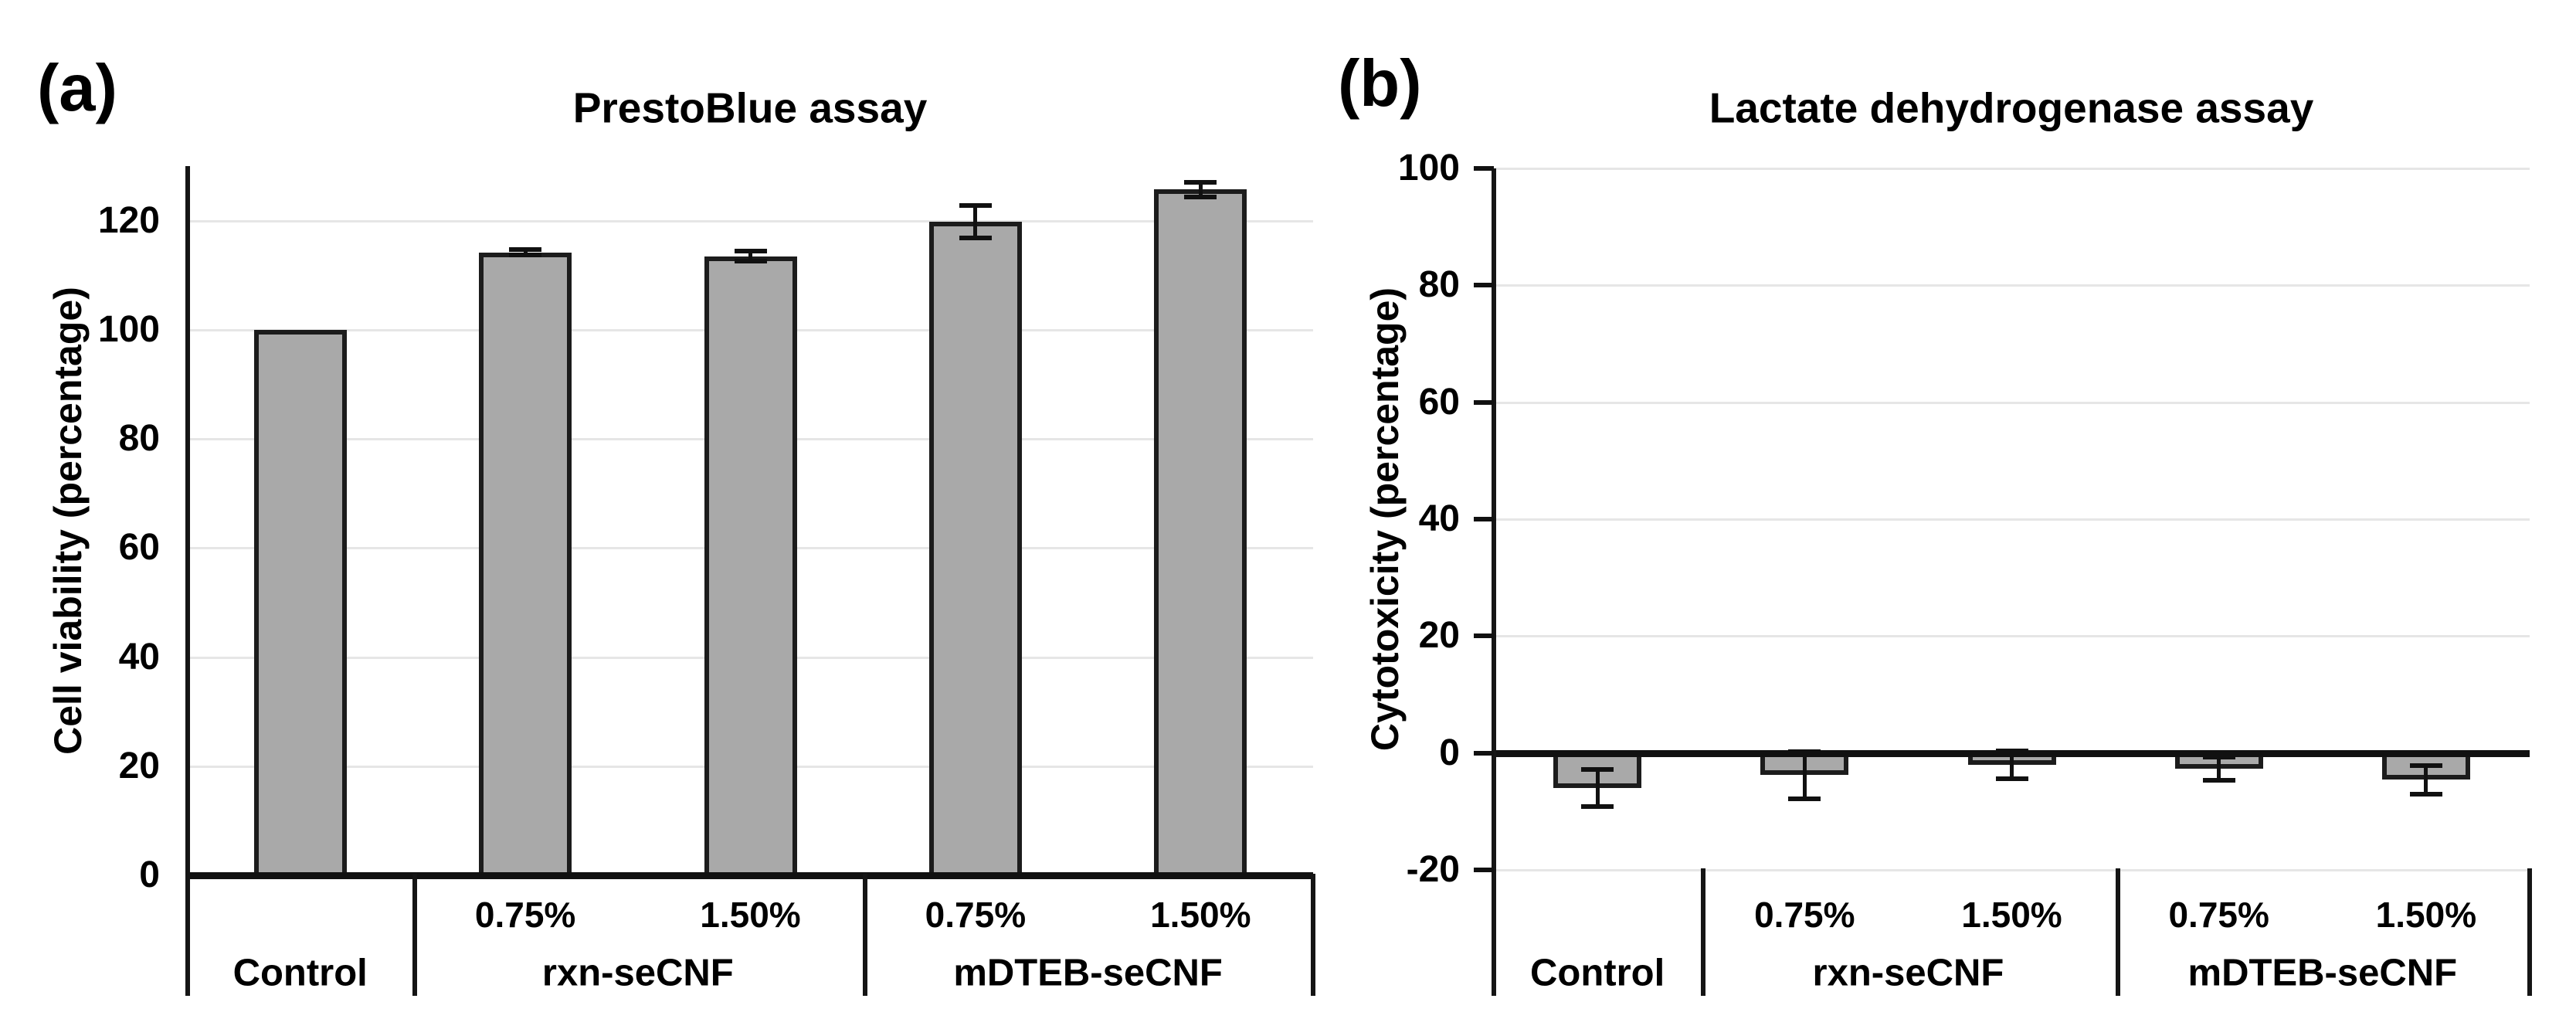 Image resolution: width=2576 pixels, height=1036 pixels. What do you see at coordinates (1380, 84) in the screenshot?
I see `panel-letter: (b)` at bounding box center [1380, 84].